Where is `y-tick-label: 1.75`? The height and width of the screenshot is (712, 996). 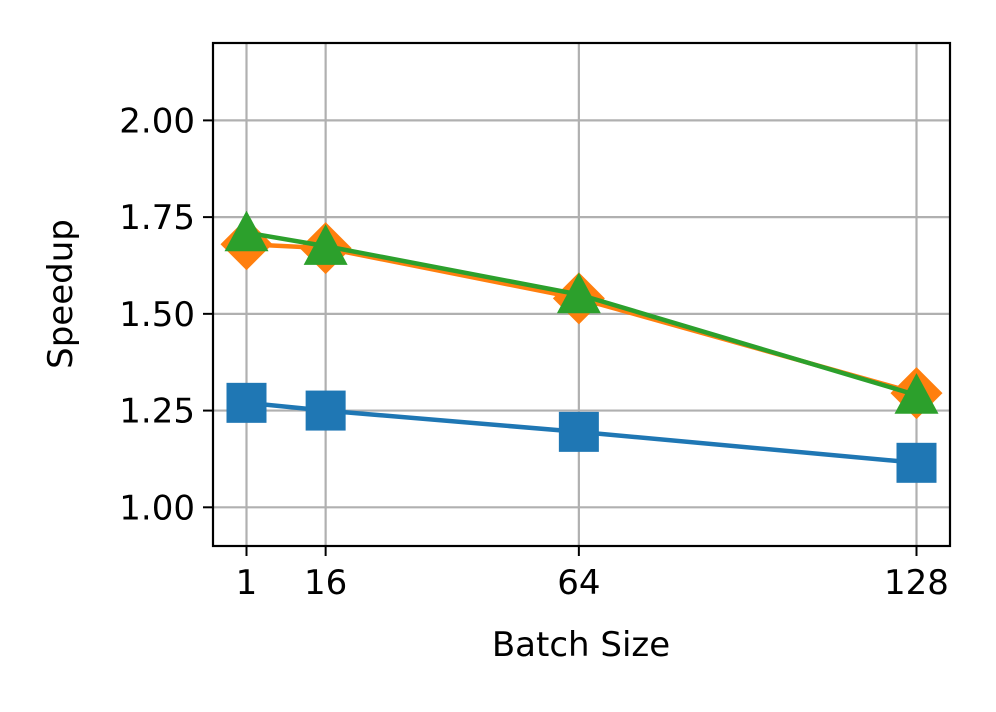 y-tick-label: 1.75 is located at coordinates (157, 218).